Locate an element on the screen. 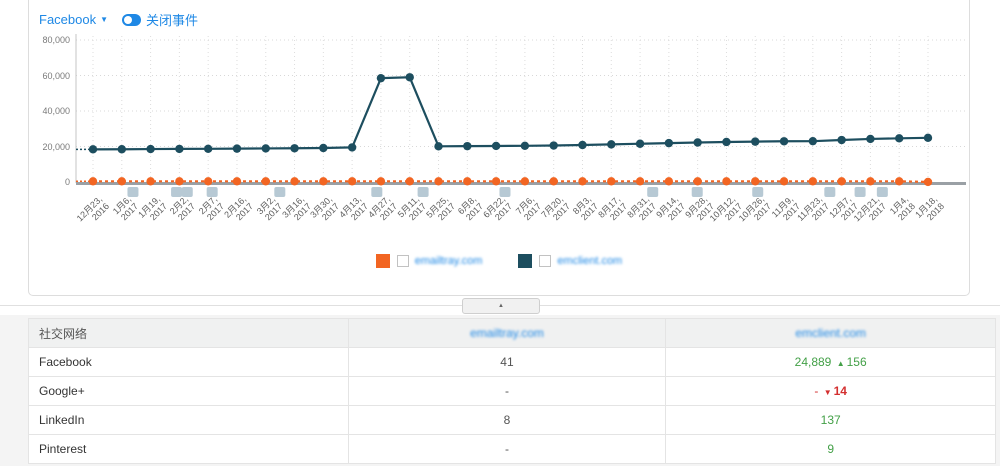 Image resolution: width=1000 pixels, height=466 pixels. column-header: emclient.com is located at coordinates (830, 333).